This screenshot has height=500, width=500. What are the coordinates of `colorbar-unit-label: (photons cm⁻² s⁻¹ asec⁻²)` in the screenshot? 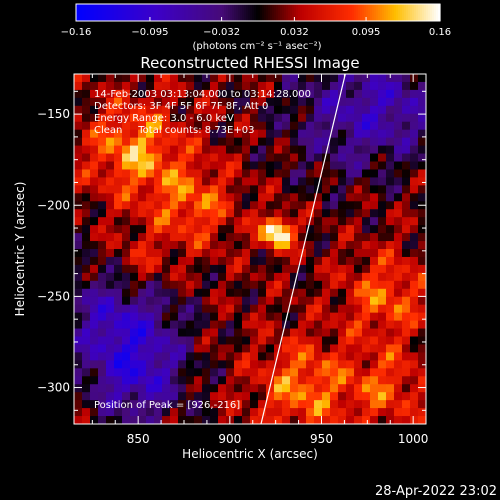 It's located at (256, 46).